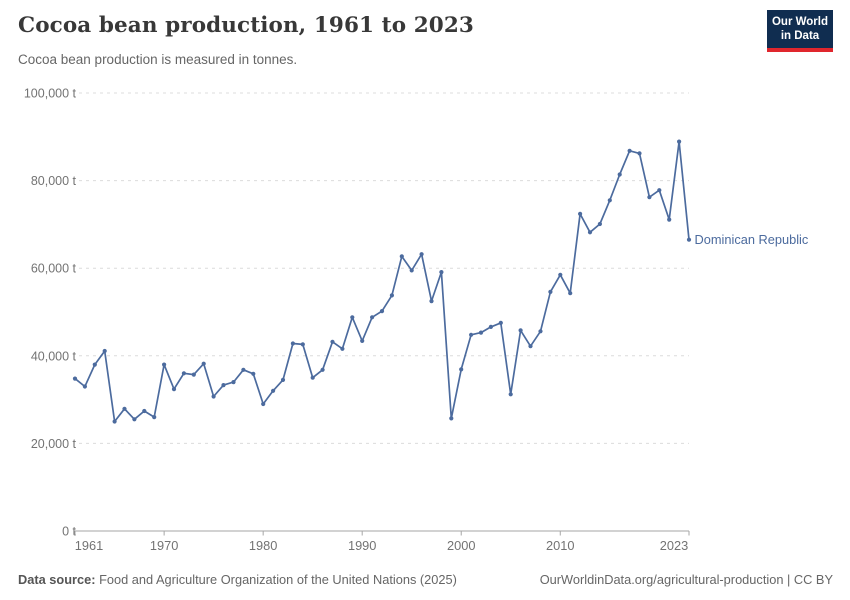 The height and width of the screenshot is (600, 850). Describe the element at coordinates (752, 239) in the screenshot. I see `series-label: Dominican Republic` at that location.